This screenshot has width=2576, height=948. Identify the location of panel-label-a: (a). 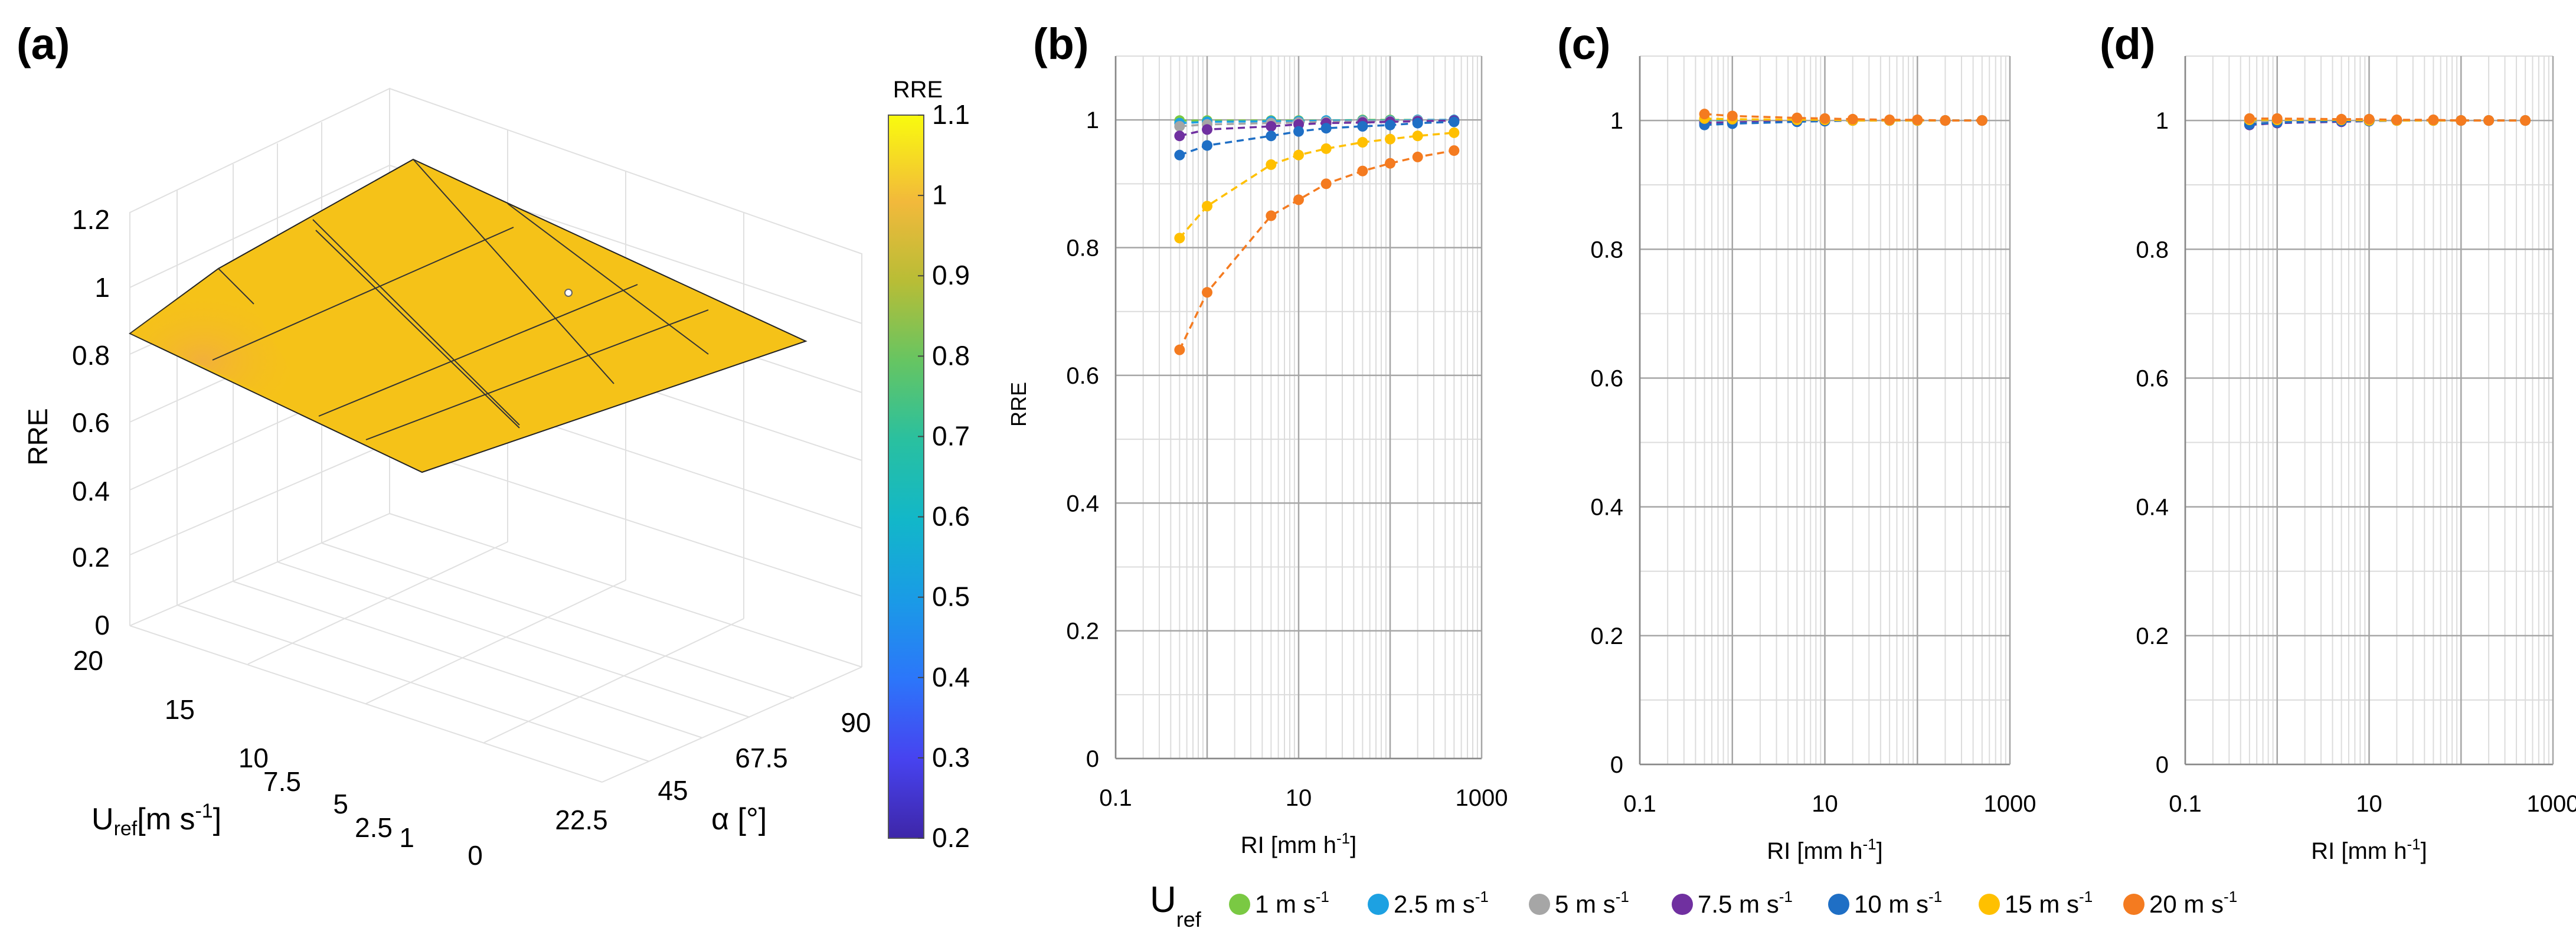
(43, 44).